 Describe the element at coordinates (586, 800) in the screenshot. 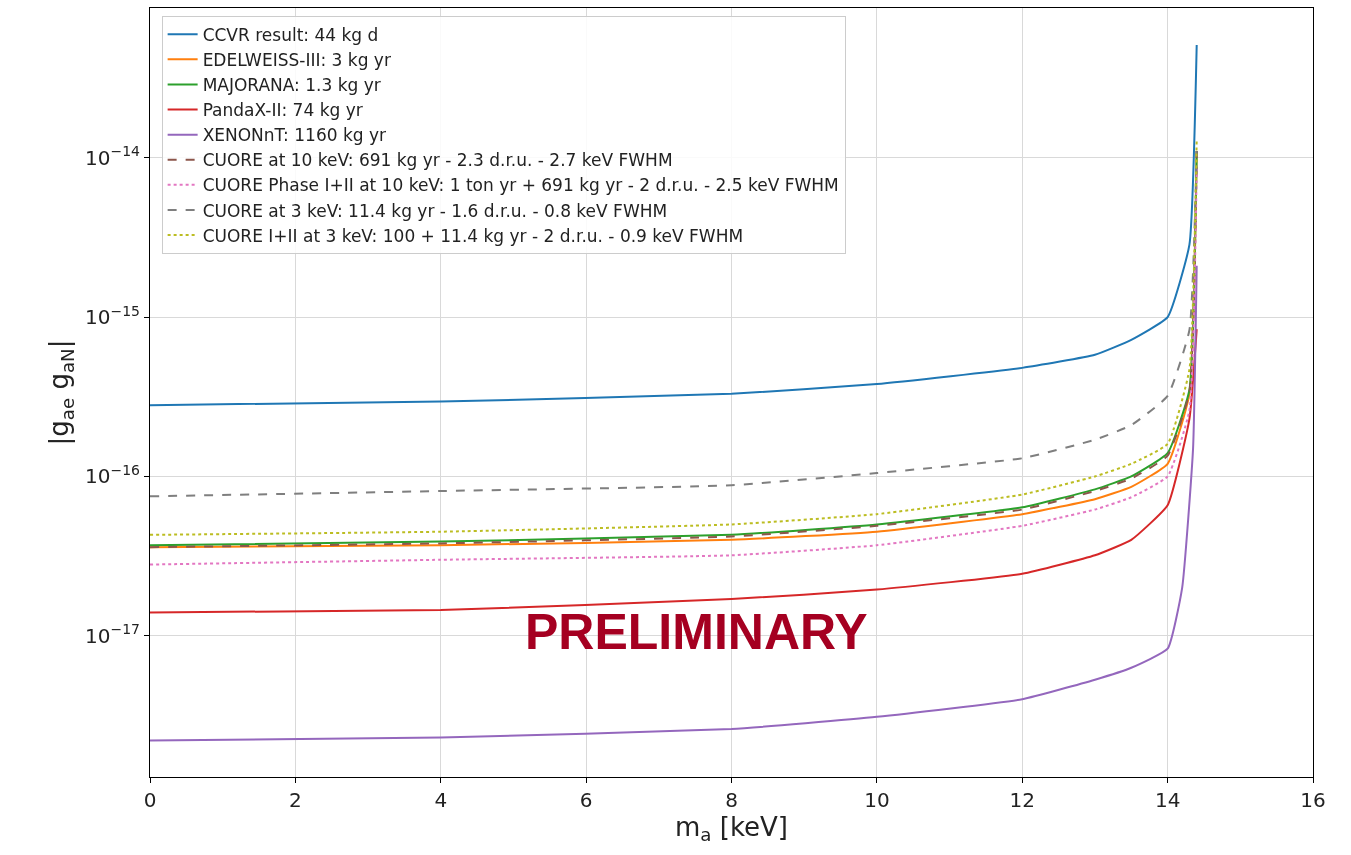

I see `x-tick-label: 6` at that location.